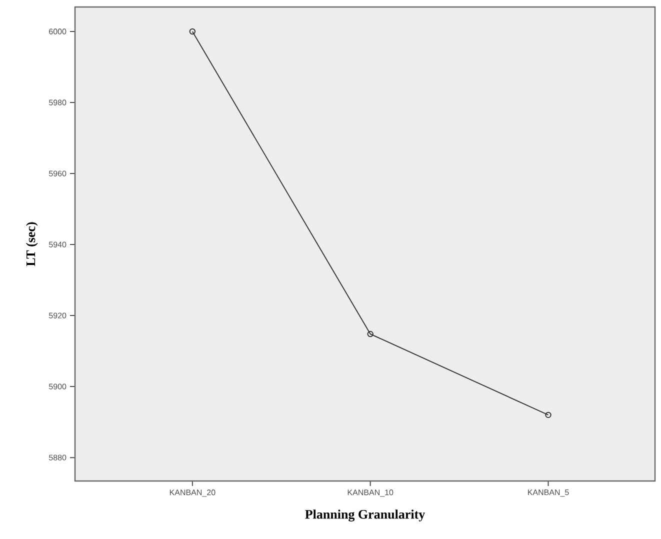 The height and width of the screenshot is (539, 661). I want to click on point, so click(370, 334).